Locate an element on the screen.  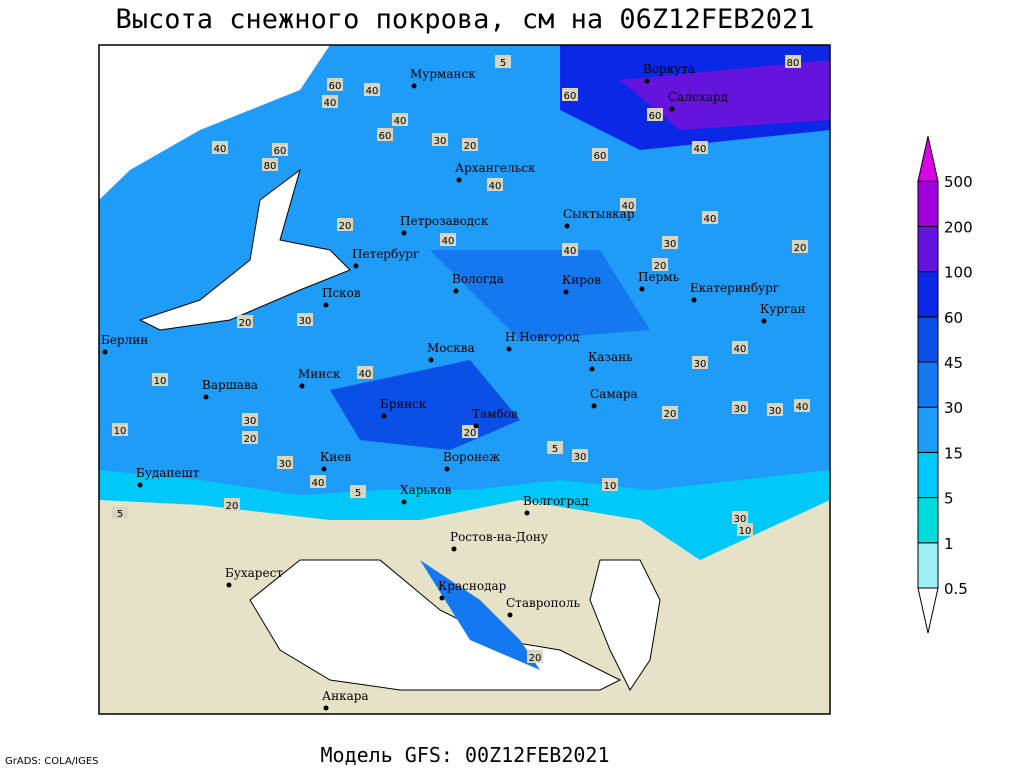
caspian-sea is located at coordinates (625, 625).